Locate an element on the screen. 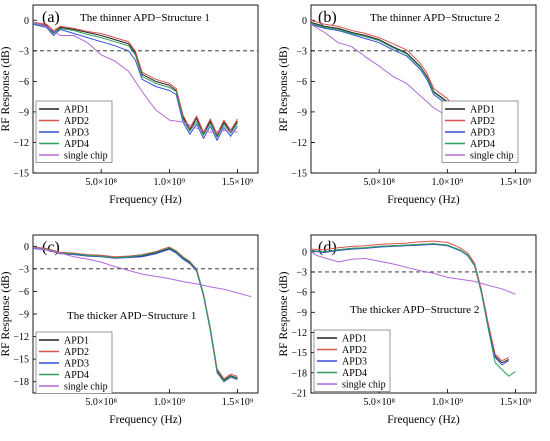 The image size is (550, 441). y-tick-label: −21 is located at coordinates (299, 394).